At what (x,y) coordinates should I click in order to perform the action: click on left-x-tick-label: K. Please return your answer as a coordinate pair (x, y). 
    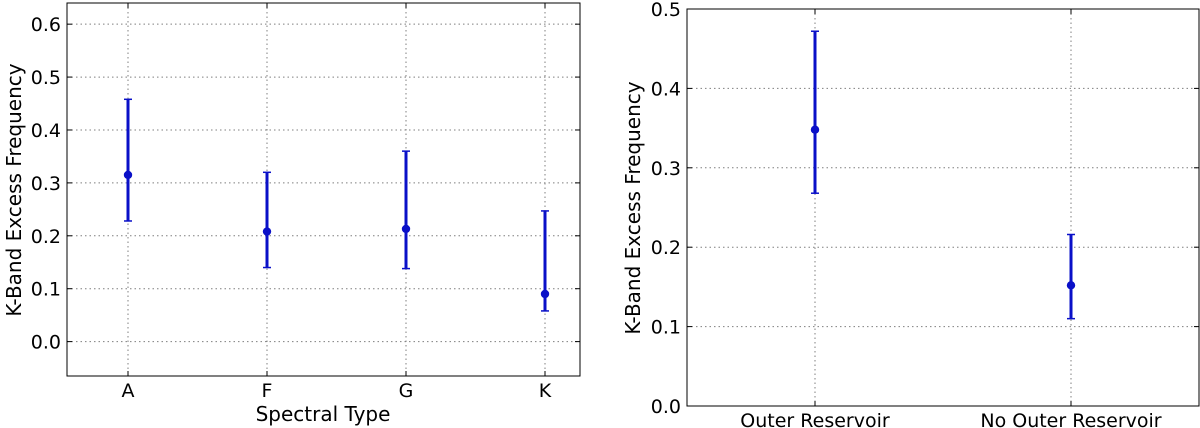
    Looking at the image, I should click on (545, 391).